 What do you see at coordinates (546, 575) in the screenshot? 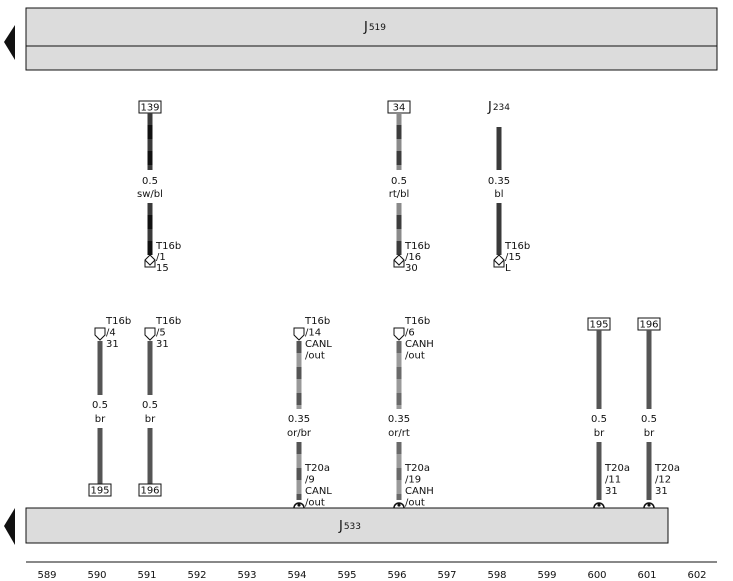
I see `scale-label: 599` at bounding box center [546, 575].